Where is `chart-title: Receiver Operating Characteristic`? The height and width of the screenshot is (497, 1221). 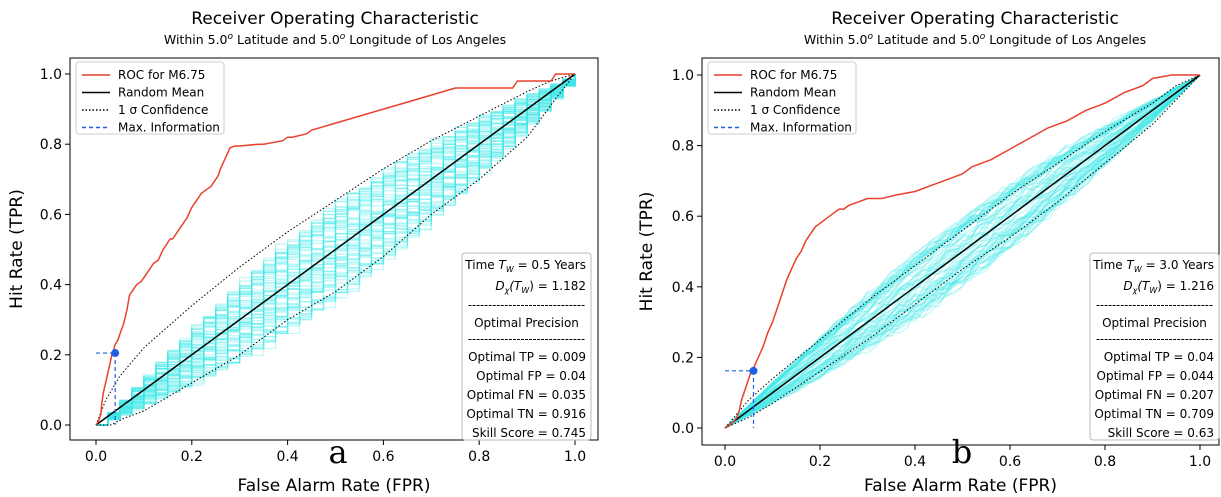 chart-title: Receiver Operating Characteristic is located at coordinates (335, 19).